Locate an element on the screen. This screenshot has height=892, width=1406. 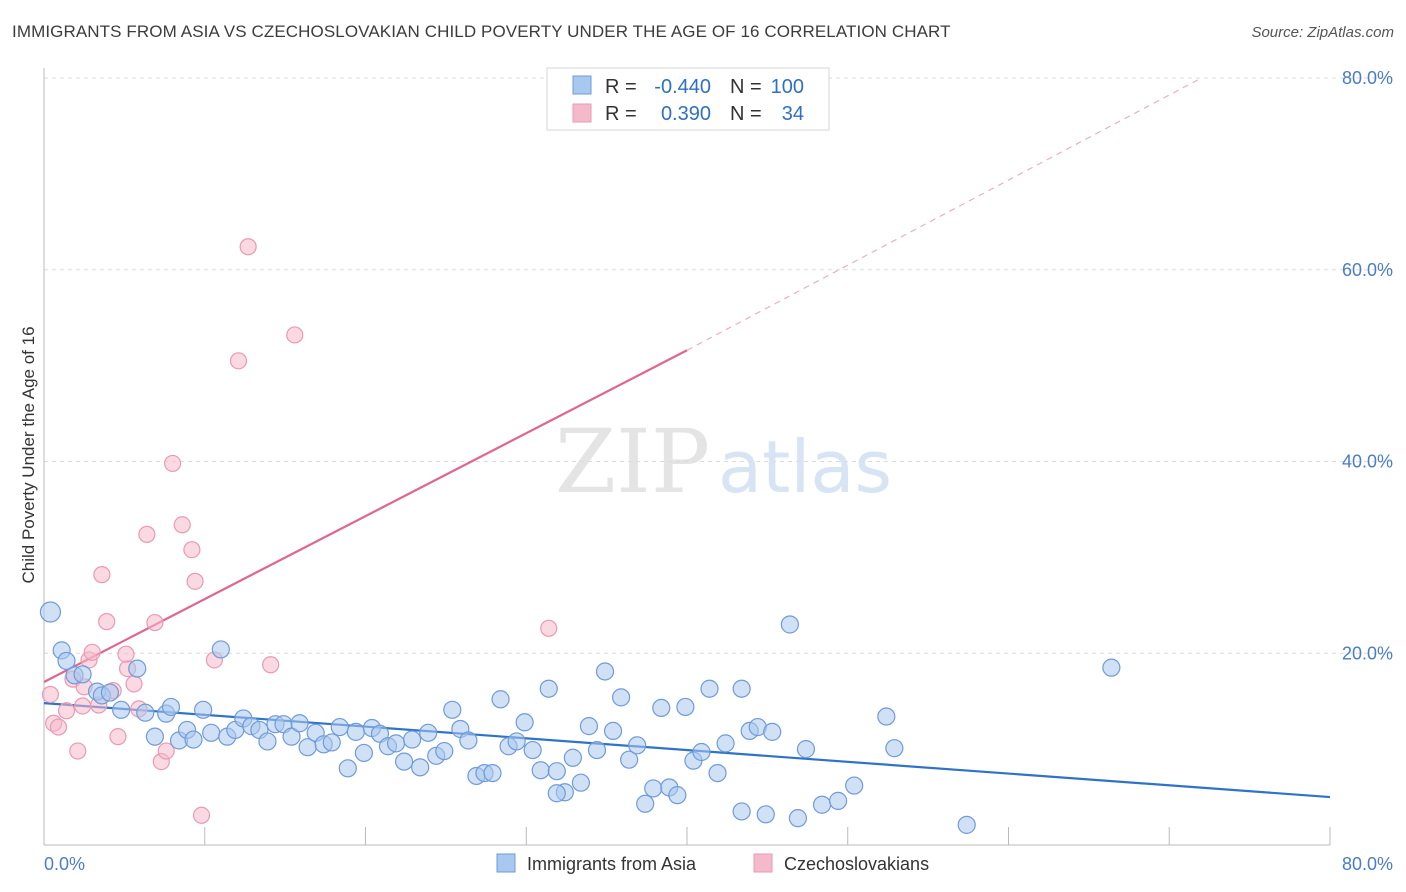
x-tick-label-min: 0.0% is located at coordinates (64, 864).